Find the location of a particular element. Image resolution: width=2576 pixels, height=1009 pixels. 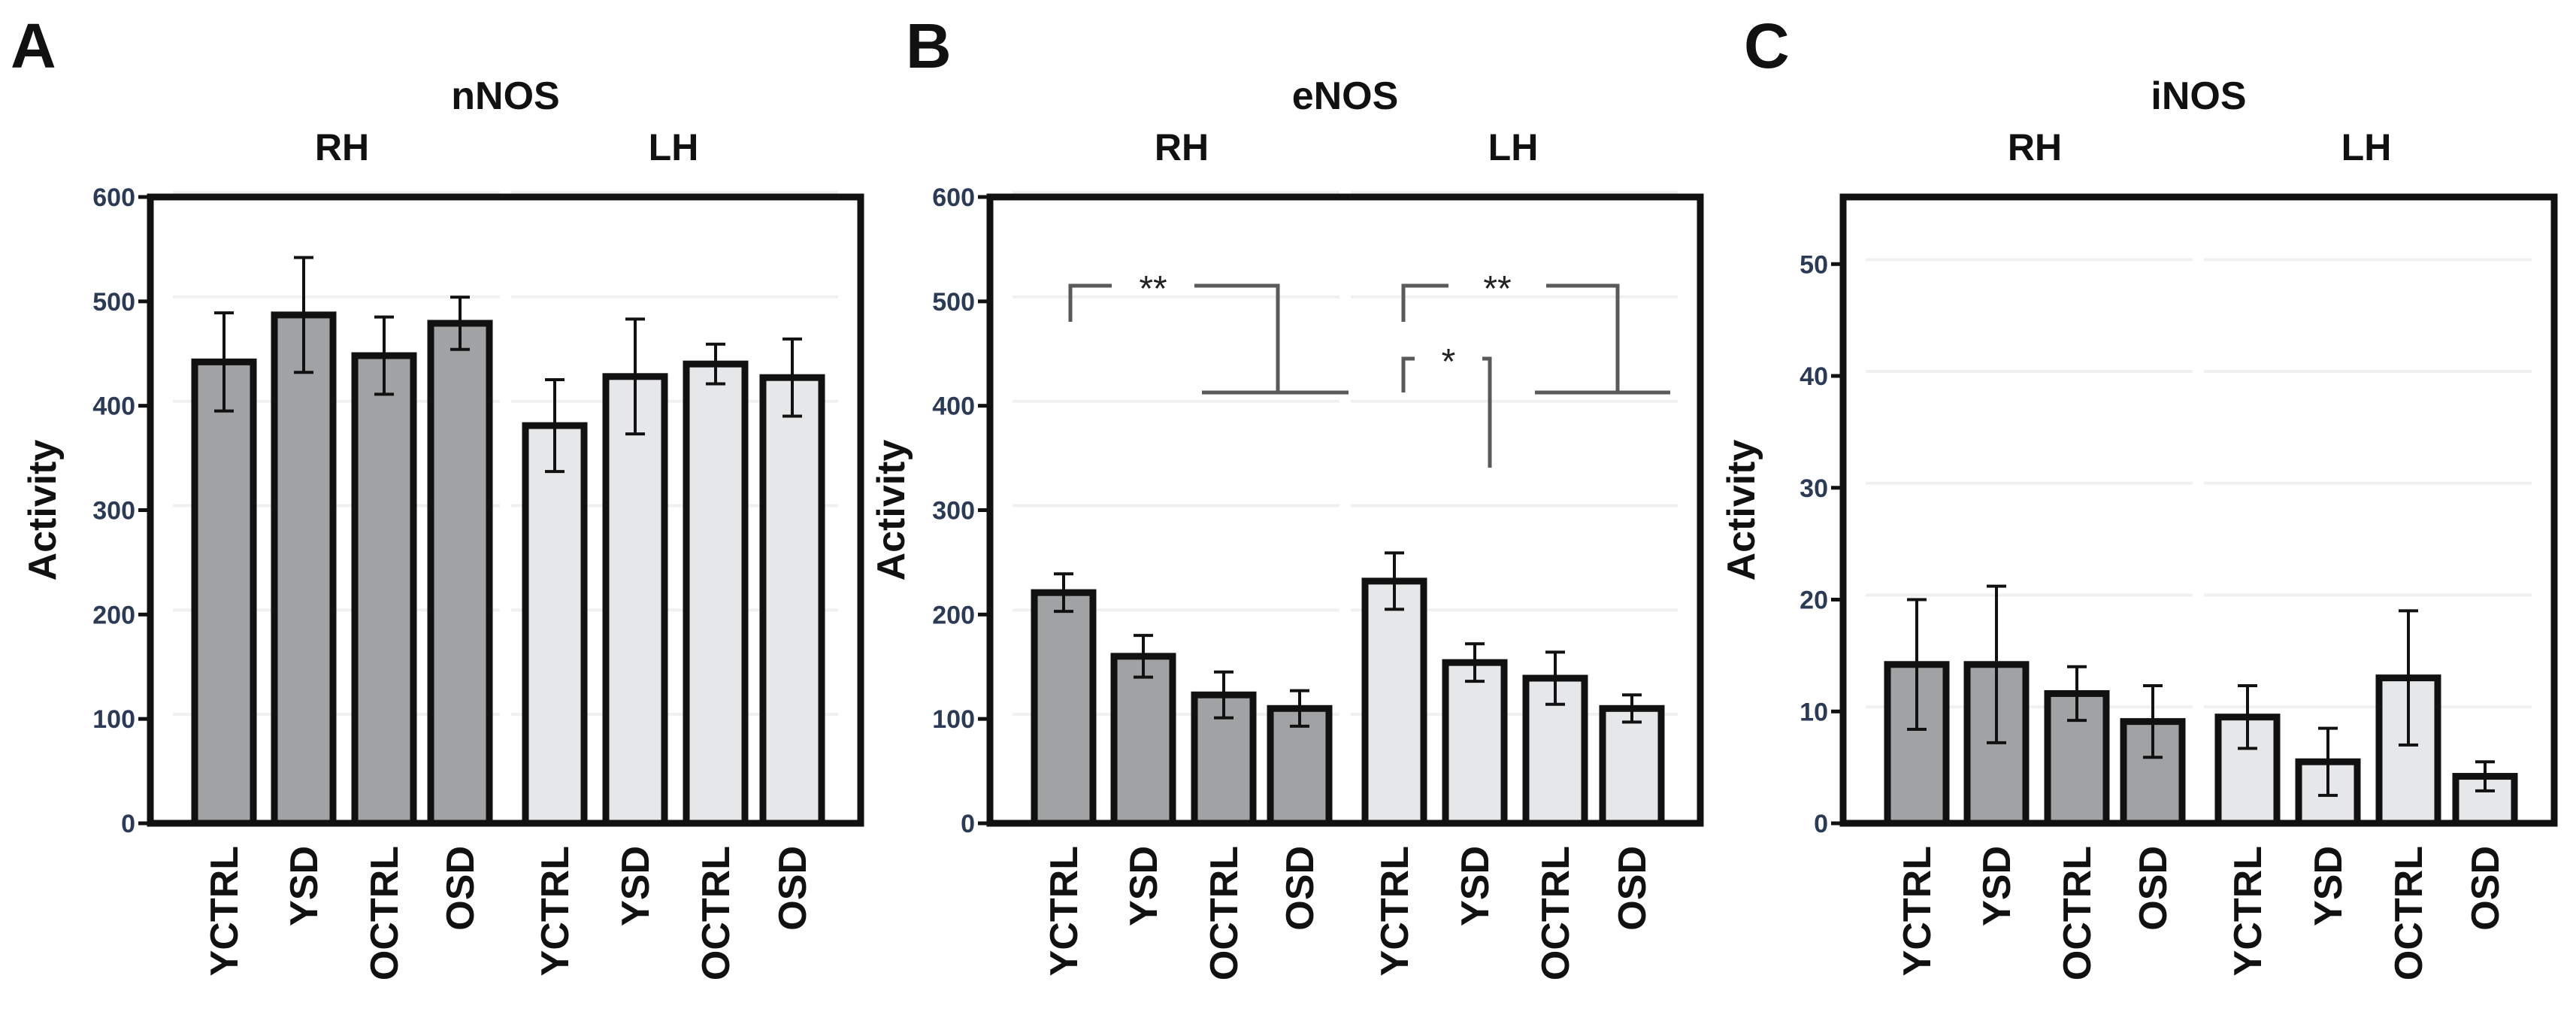

panel-label: B is located at coordinates (929, 46).